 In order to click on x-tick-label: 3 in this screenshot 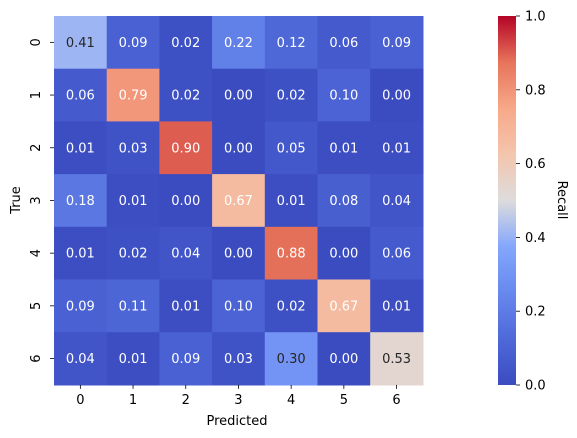, I will do `click(238, 400)`.